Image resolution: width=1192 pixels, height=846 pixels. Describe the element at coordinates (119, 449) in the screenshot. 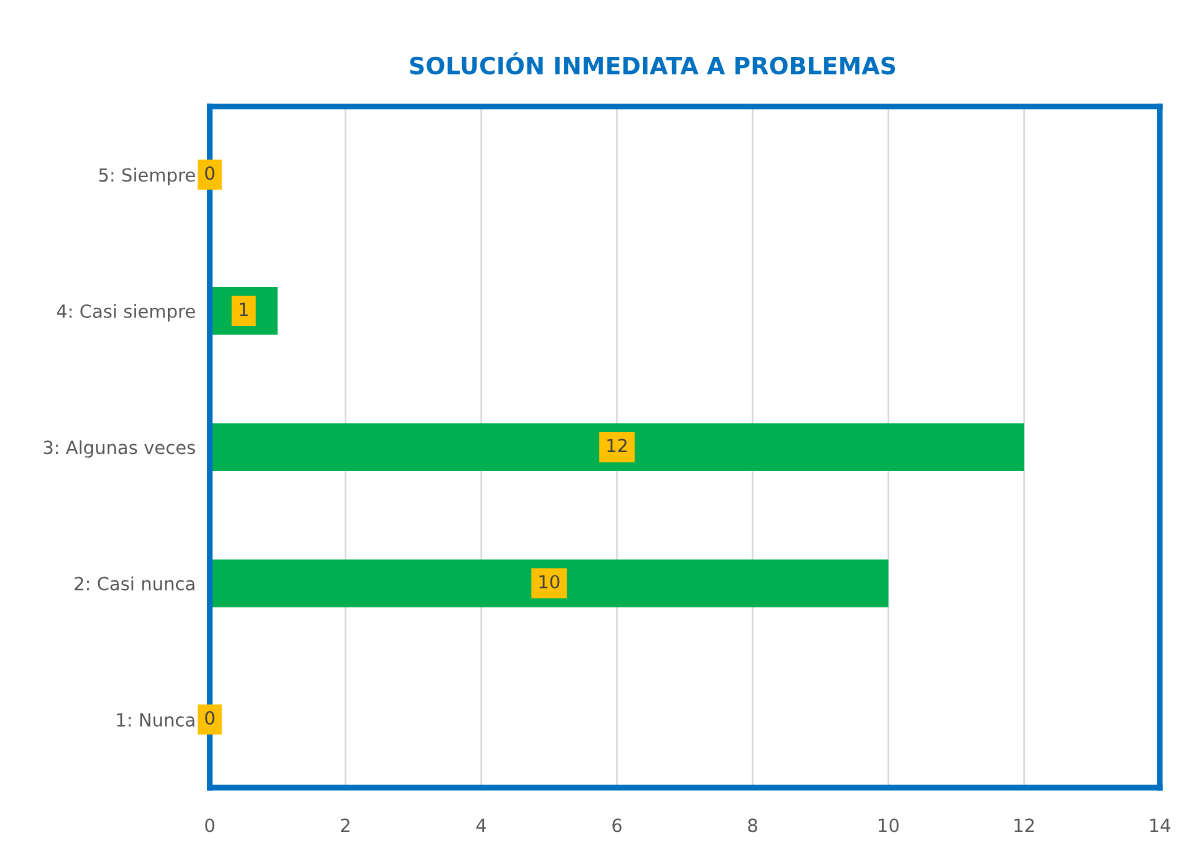

I see `y-tick-label: 3: Algunas veces` at that location.